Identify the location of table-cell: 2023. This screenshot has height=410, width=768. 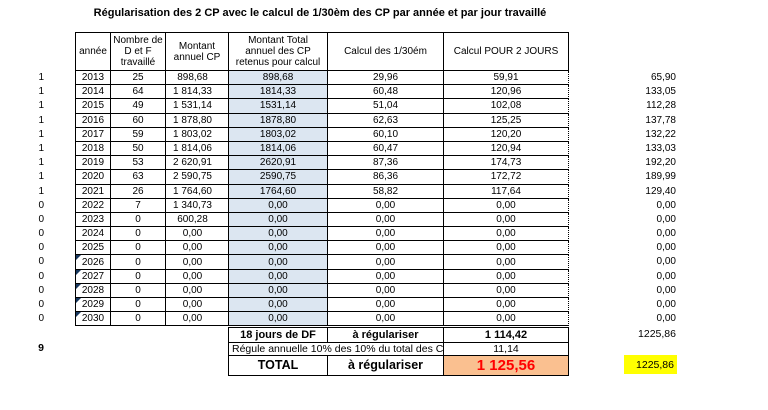
(93, 220).